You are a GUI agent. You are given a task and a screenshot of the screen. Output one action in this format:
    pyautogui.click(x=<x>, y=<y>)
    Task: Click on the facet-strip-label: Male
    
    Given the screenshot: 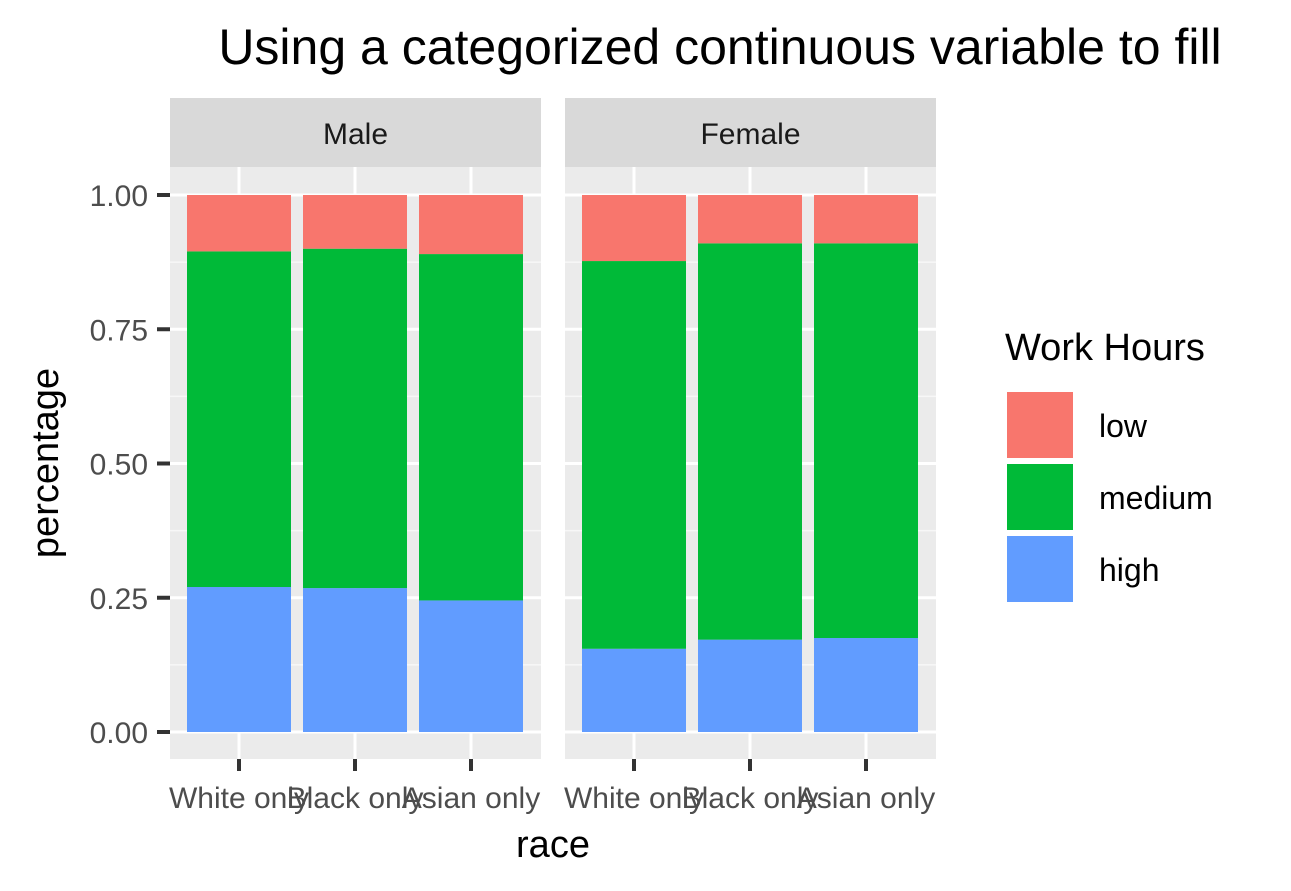 What is the action you would take?
    pyautogui.click(x=355, y=134)
    